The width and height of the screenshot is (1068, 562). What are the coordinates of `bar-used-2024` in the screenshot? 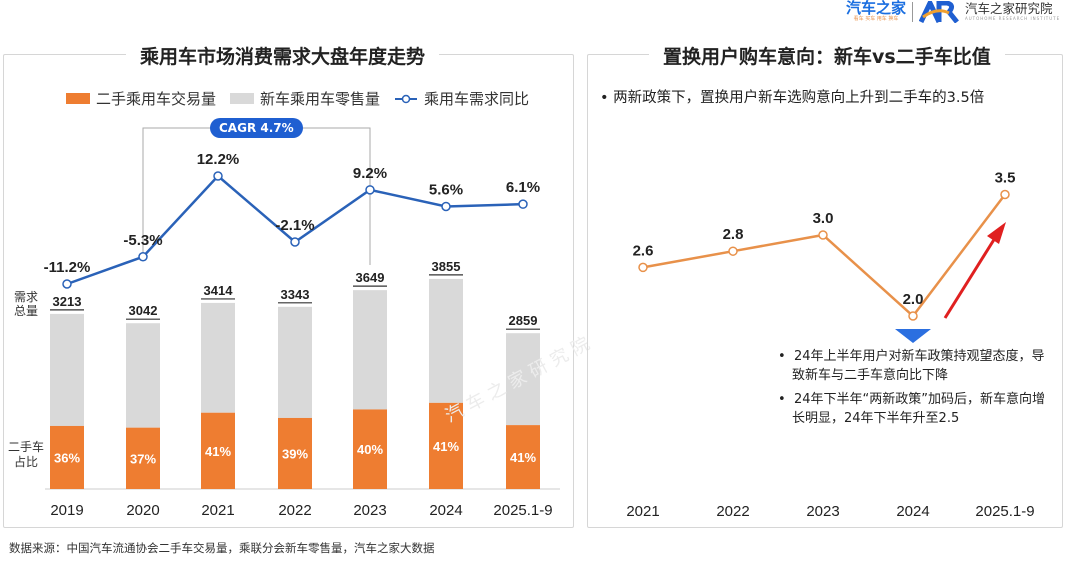 It's located at (446, 445).